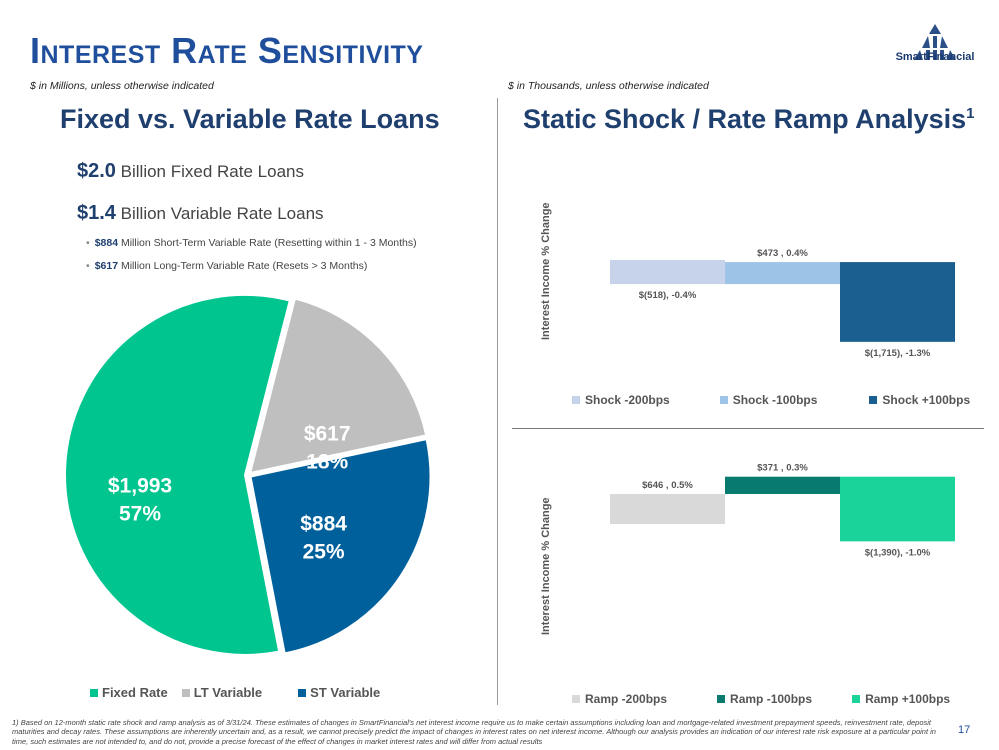 Image resolution: width=999 pixels, height=750 pixels. I want to click on variable-rate-summary: $1.4 Billion Variable Rate Loans, so click(200, 213).